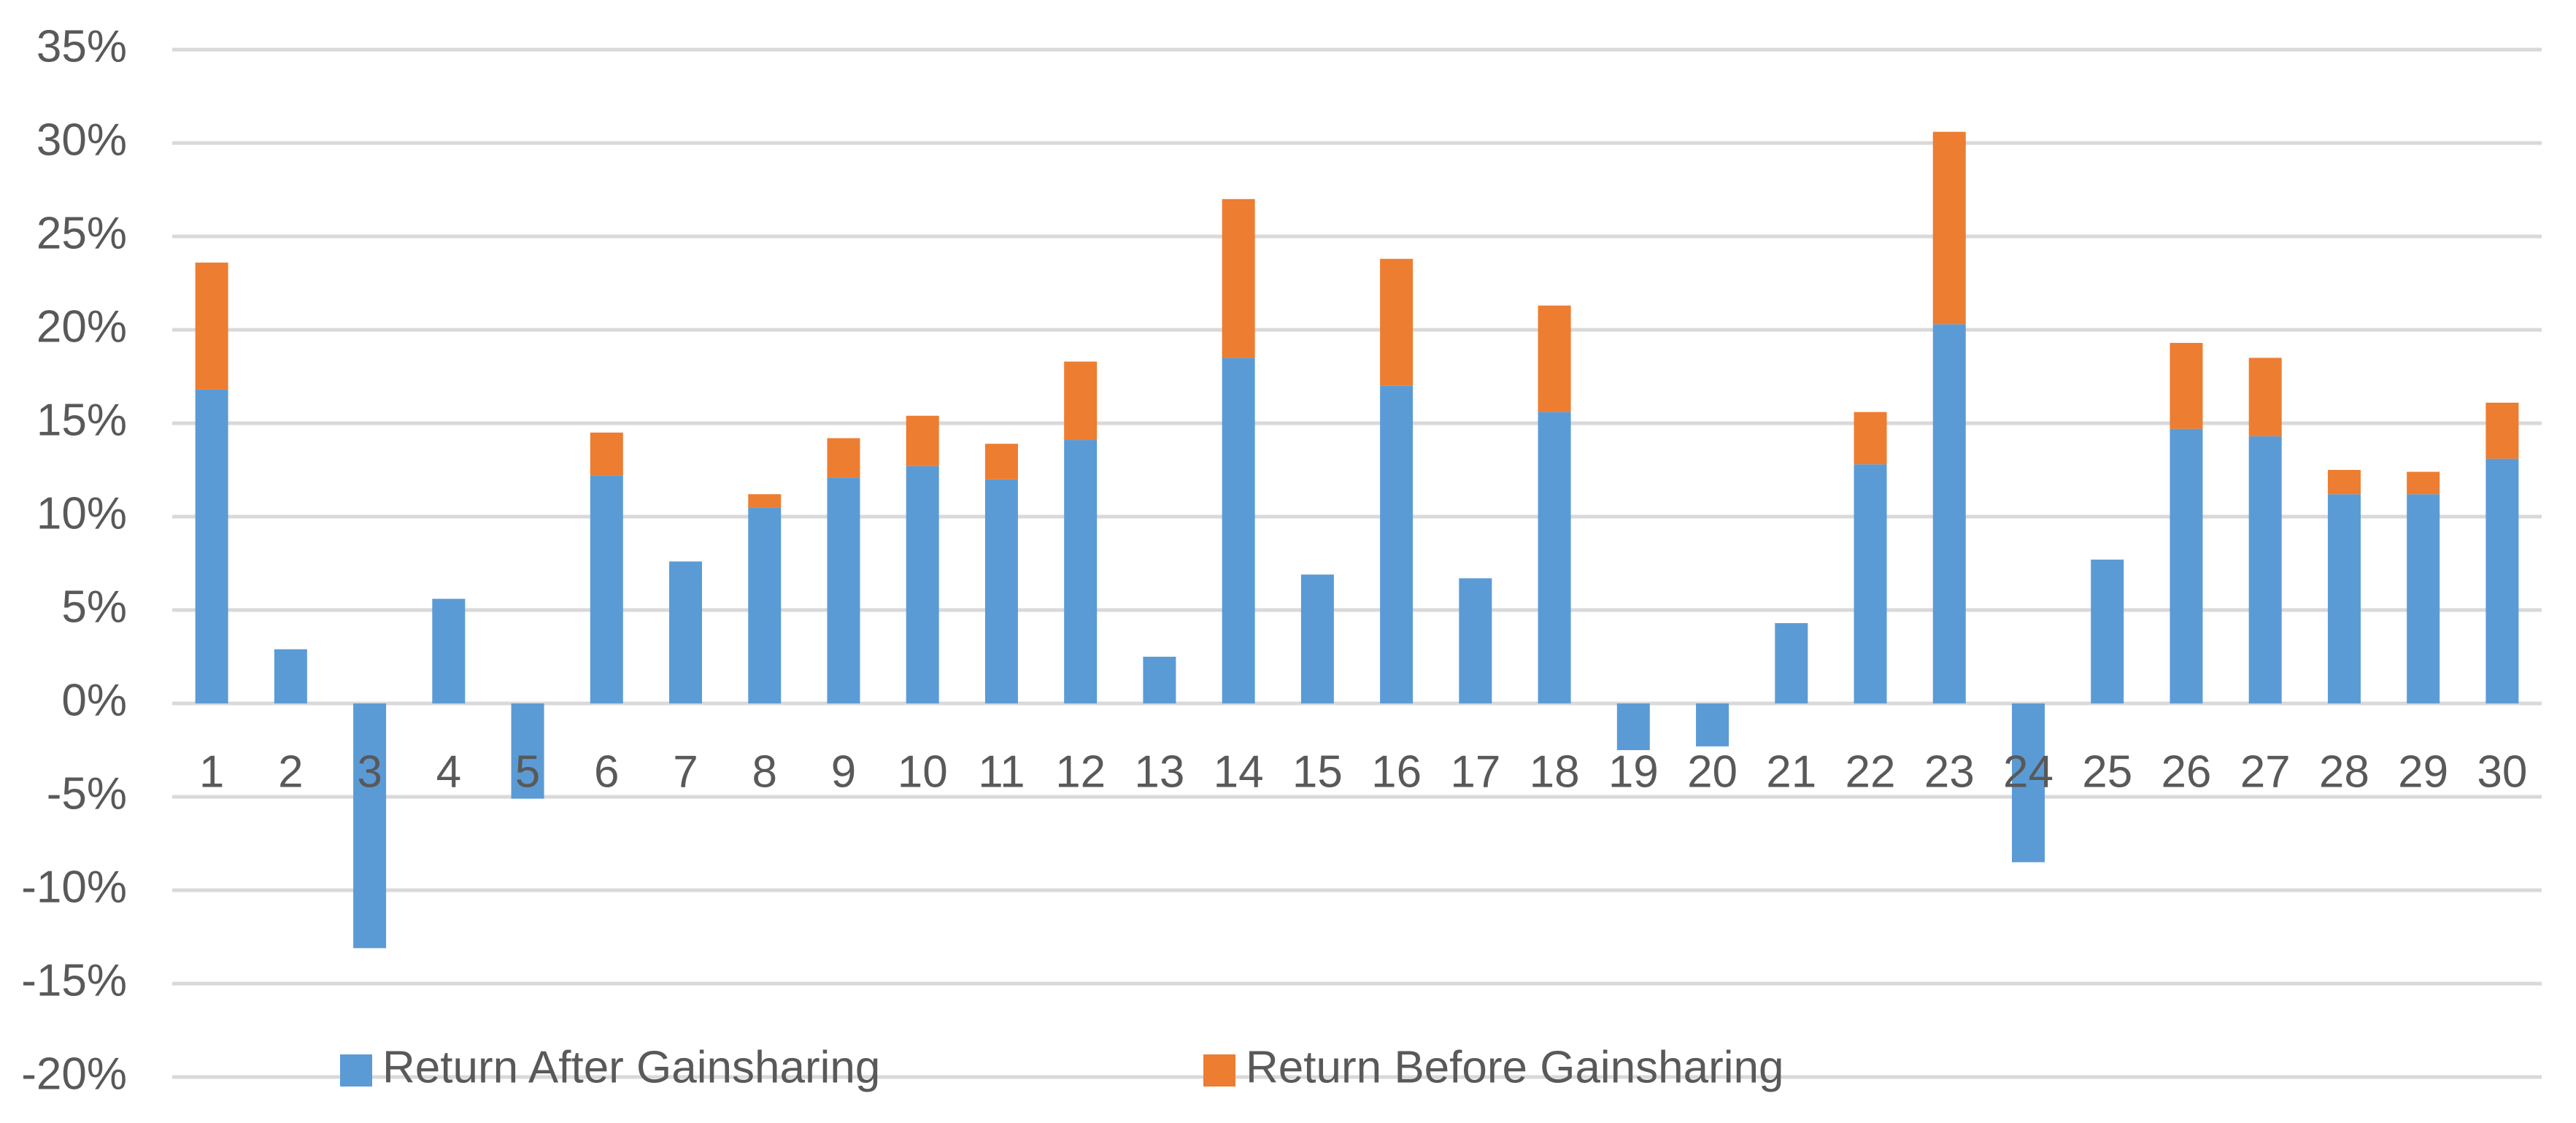  I want to click on x-tick-label: 27, so click(2265, 771).